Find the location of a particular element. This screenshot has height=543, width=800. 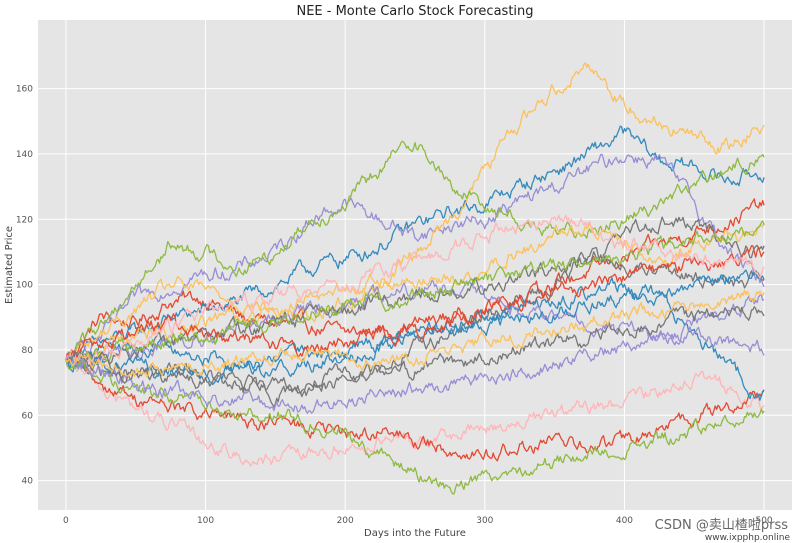

x-axis-label: Days into the Future is located at coordinates (415, 533).